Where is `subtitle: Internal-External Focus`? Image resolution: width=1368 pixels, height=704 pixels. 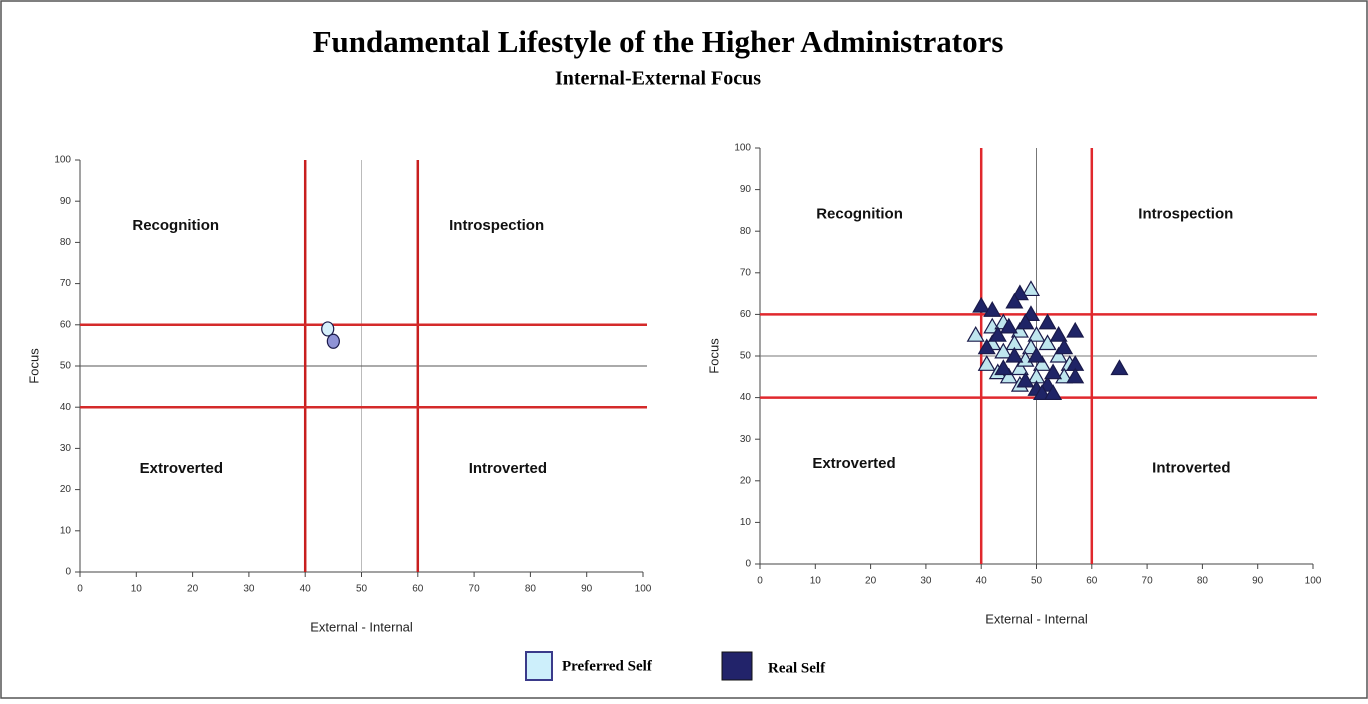 subtitle: Internal-External Focus is located at coordinates (658, 79).